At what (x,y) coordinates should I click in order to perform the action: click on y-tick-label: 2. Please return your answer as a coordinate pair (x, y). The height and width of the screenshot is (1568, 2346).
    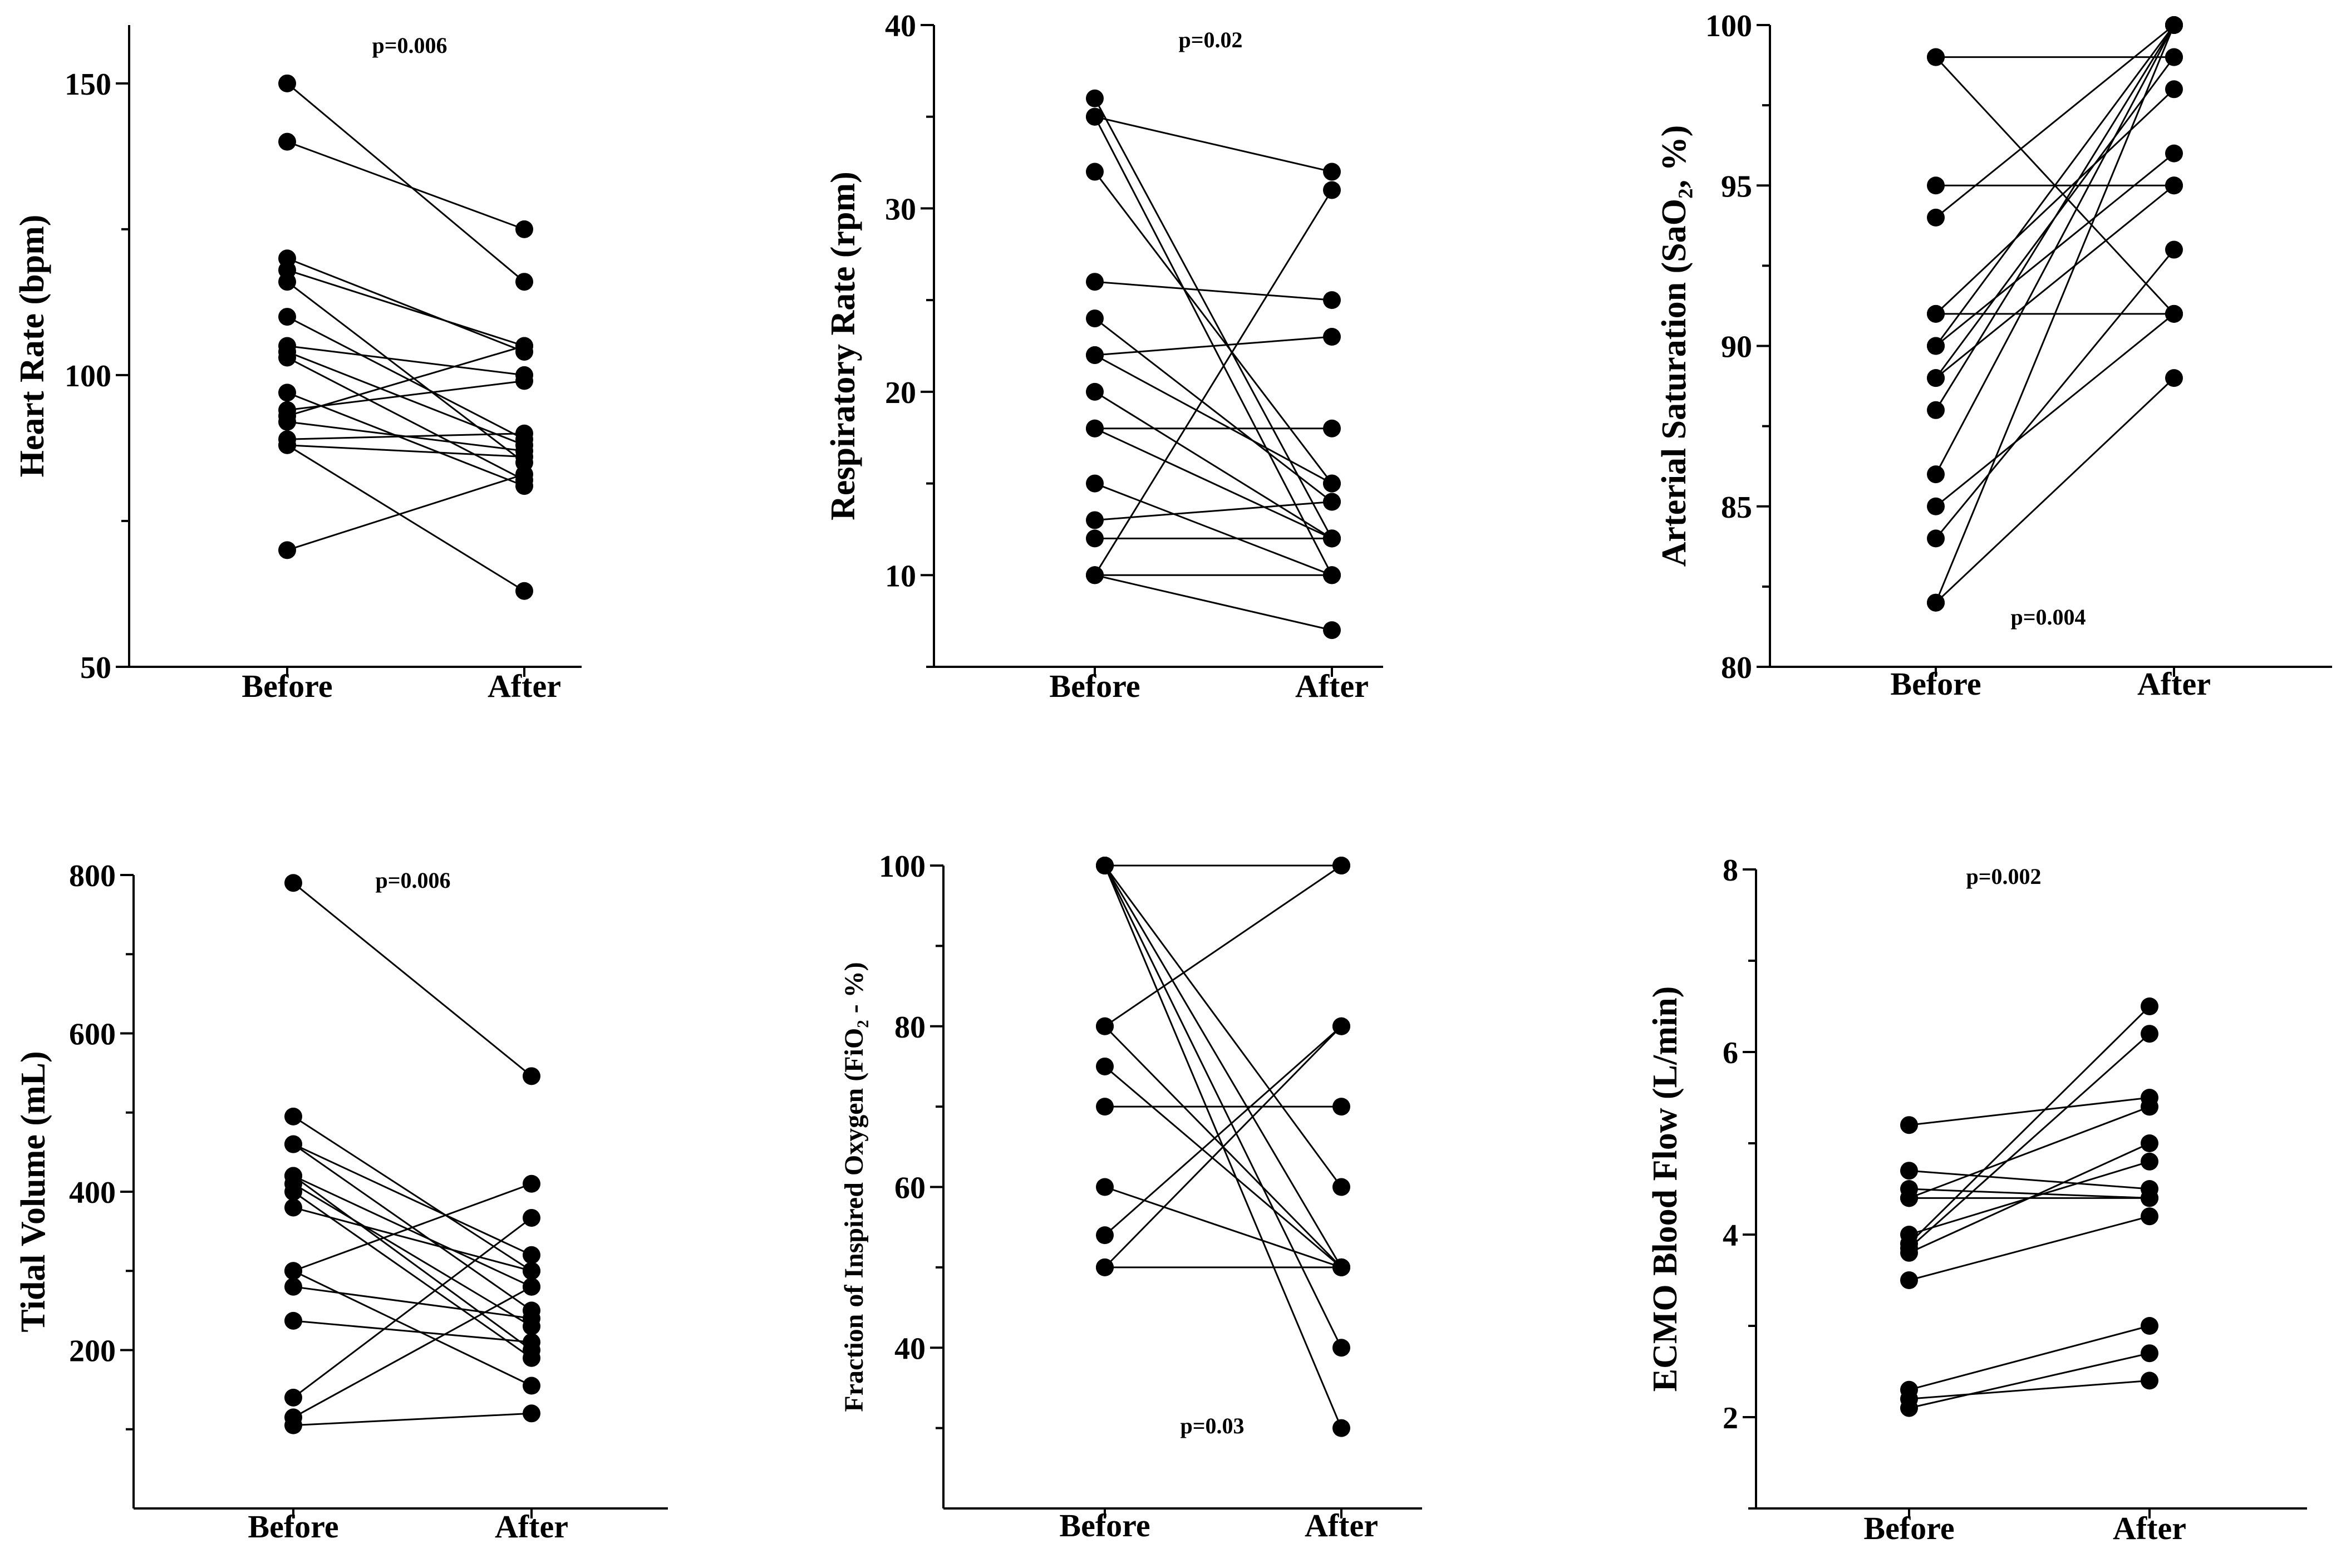
    Looking at the image, I should click on (1730, 1418).